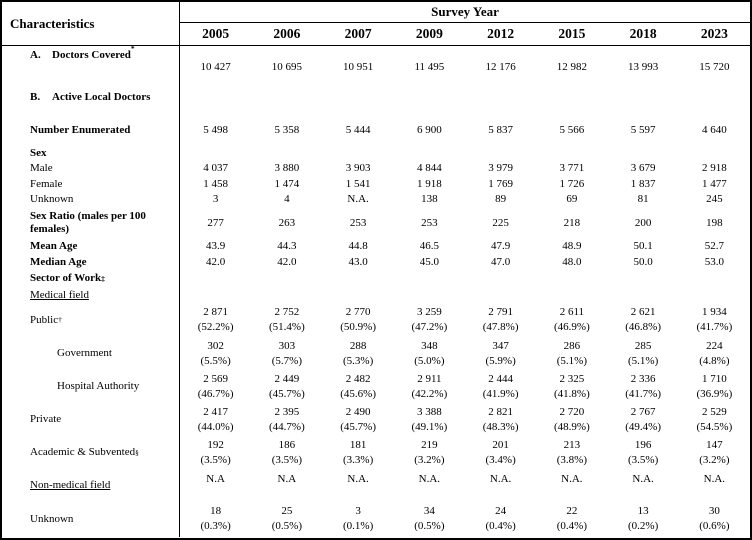 The image size is (752, 540). Describe the element at coordinates (714, 452) in the screenshot. I see `data-cell: 147 (3.2%)` at that location.